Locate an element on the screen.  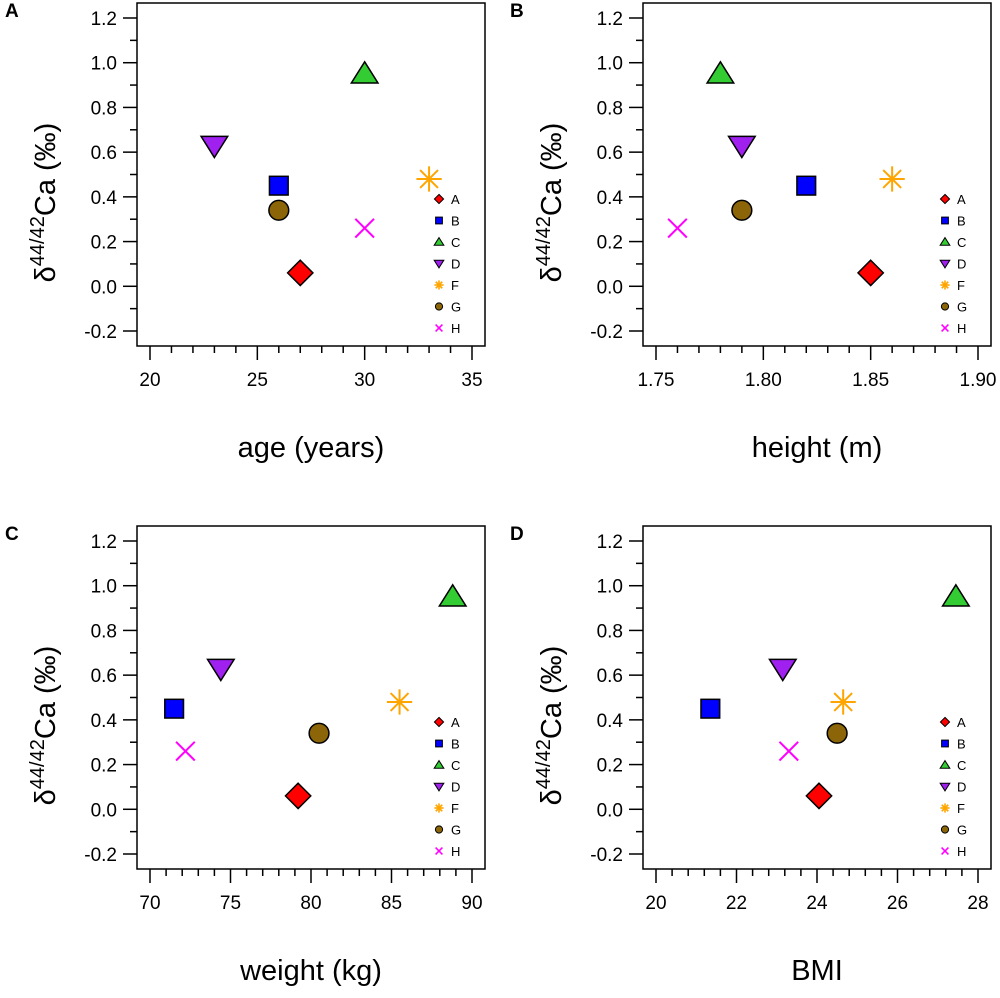
point-marker-g is located at coordinates (742, 210).